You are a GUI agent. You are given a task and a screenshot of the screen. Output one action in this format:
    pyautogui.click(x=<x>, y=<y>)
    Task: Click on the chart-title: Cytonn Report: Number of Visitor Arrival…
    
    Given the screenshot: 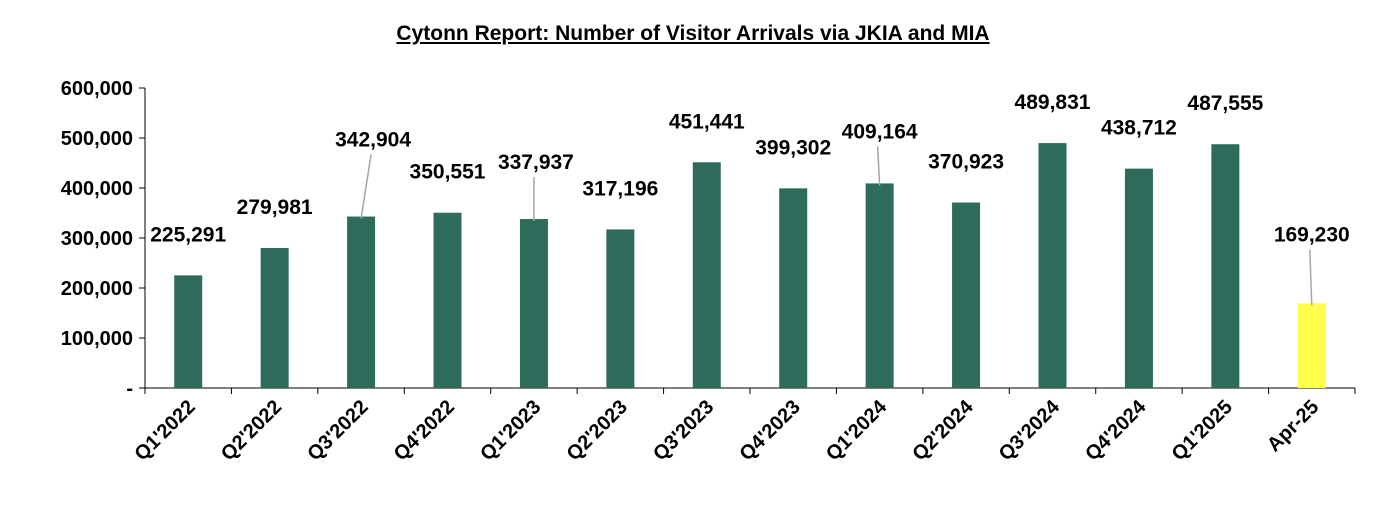 What is the action you would take?
    pyautogui.click(x=693, y=33)
    